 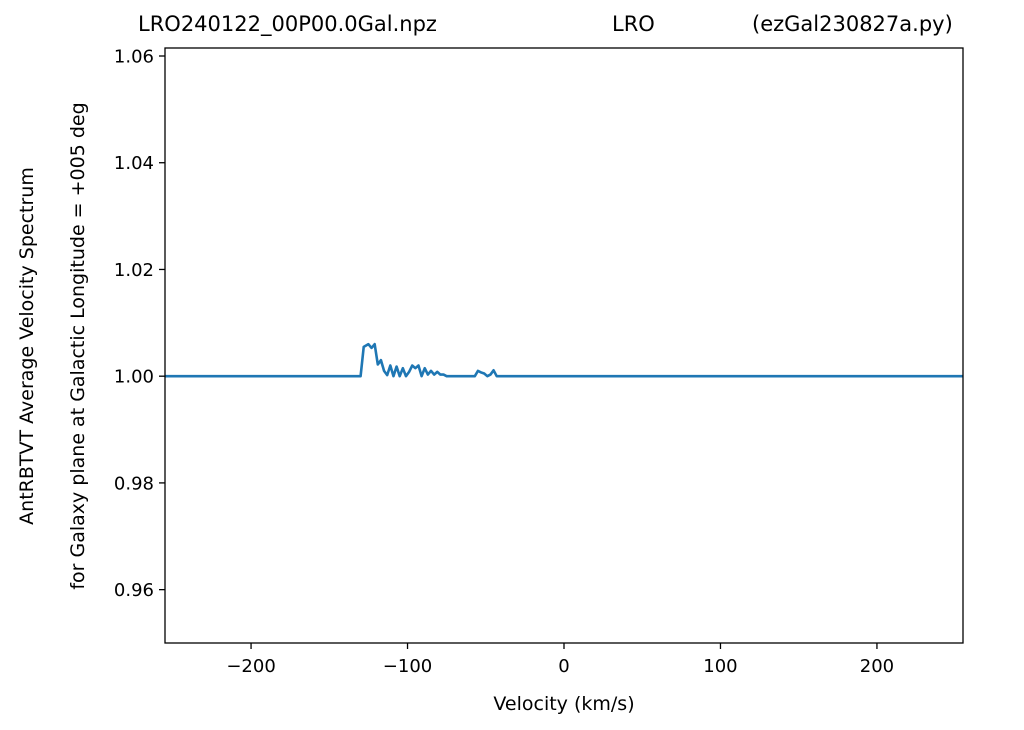 What do you see at coordinates (720, 666) in the screenshot?
I see `x-tick-label: 100` at bounding box center [720, 666].